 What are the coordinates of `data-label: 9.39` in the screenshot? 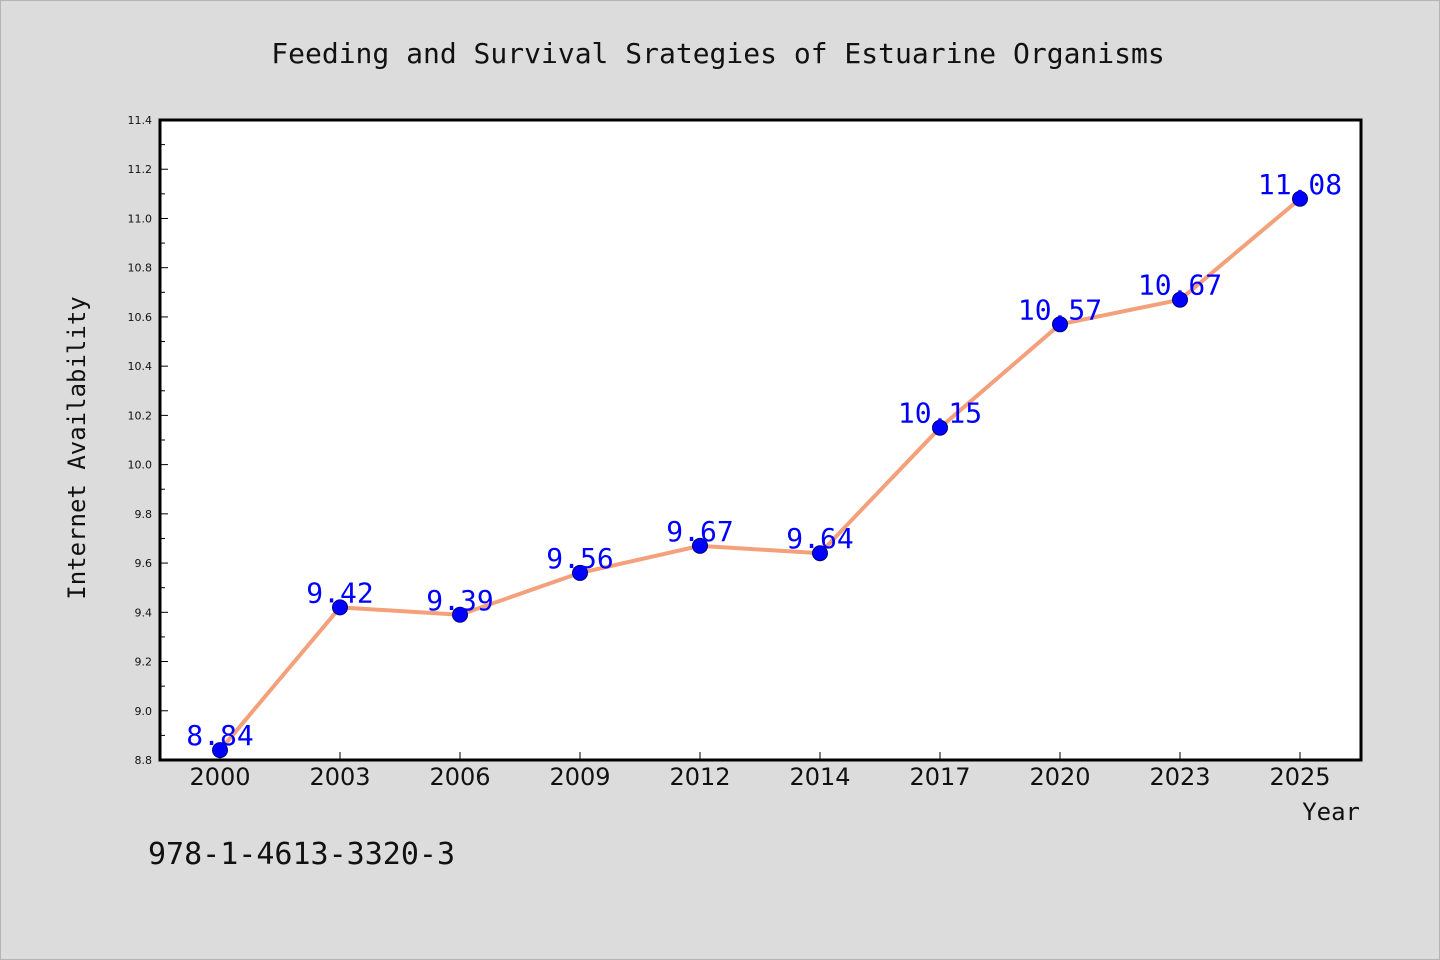 It's located at (459, 600).